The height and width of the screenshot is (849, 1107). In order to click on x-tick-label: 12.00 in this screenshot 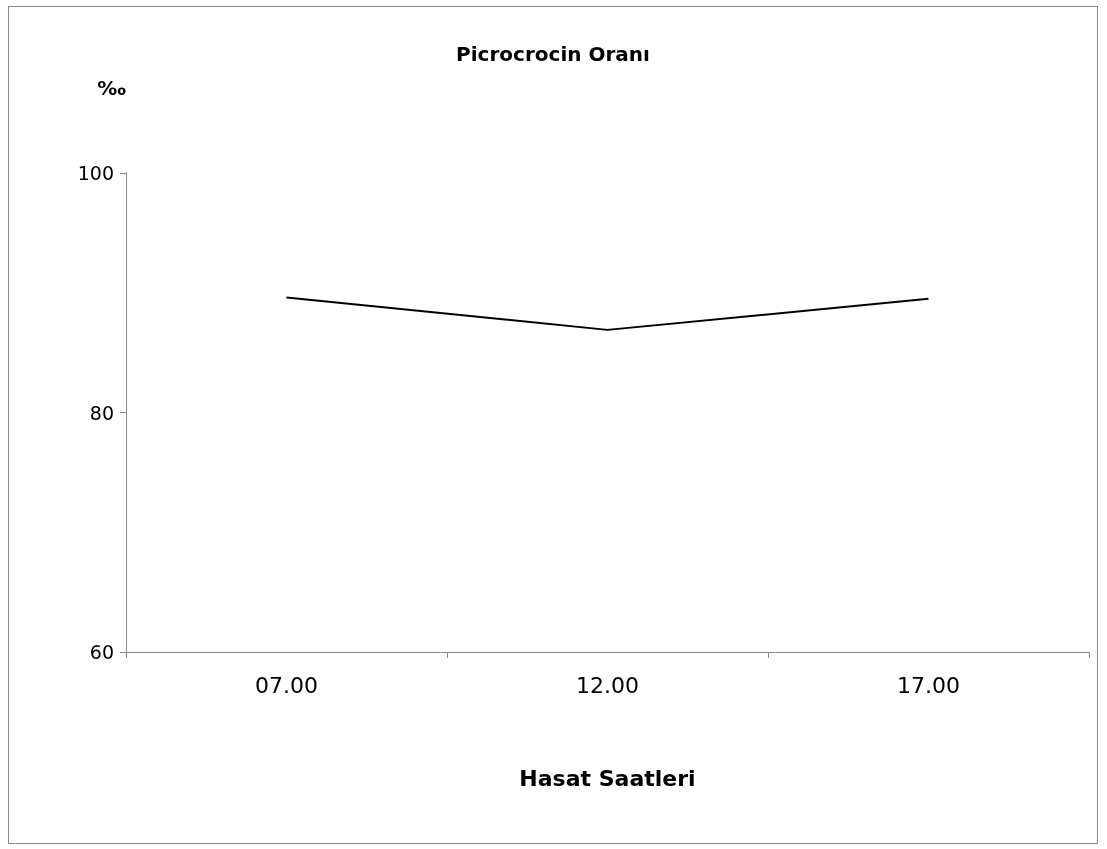, I will do `click(607, 685)`.